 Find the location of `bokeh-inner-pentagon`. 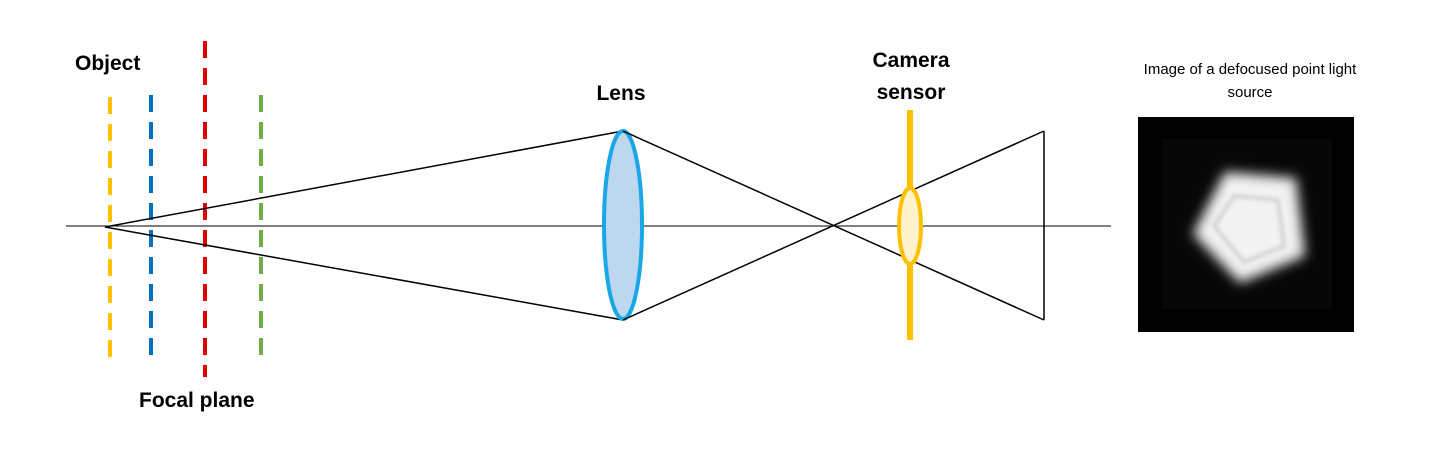

bokeh-inner-pentagon is located at coordinates (1249, 229).